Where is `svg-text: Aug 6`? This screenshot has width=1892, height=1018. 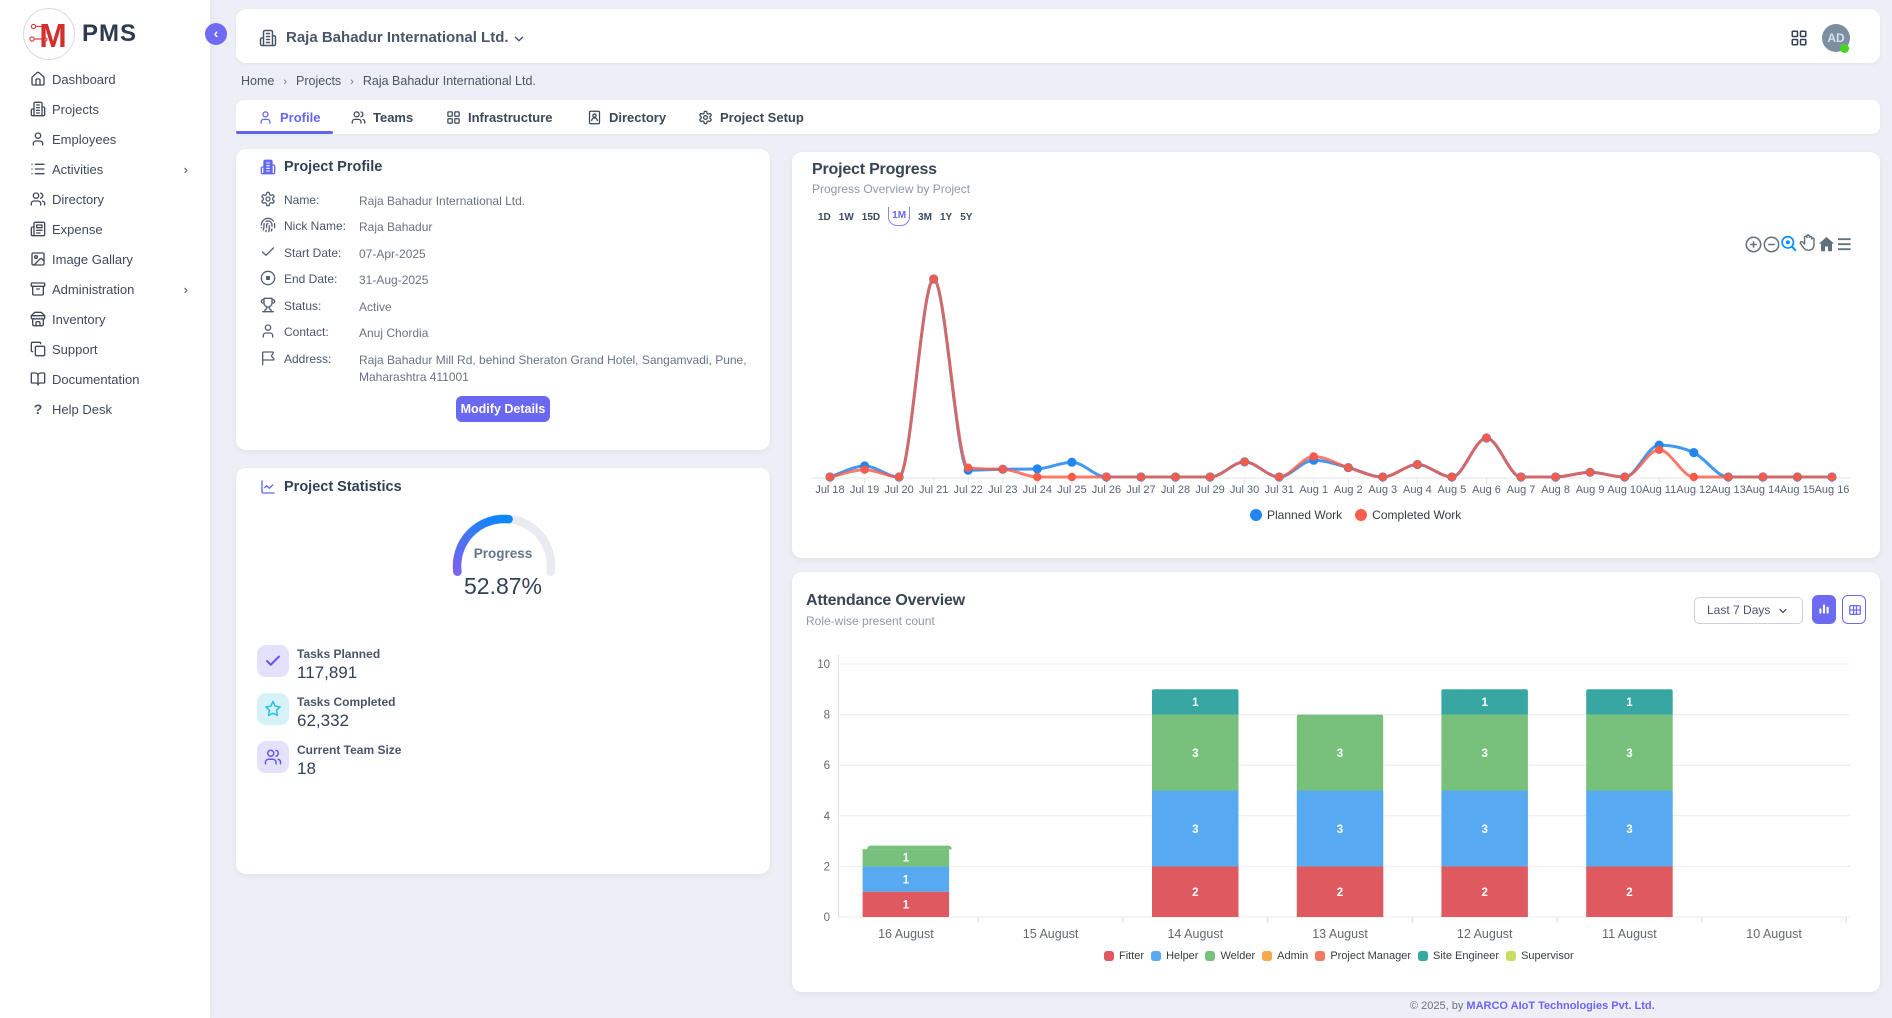
svg-text: Aug 6 is located at coordinates (1486, 490).